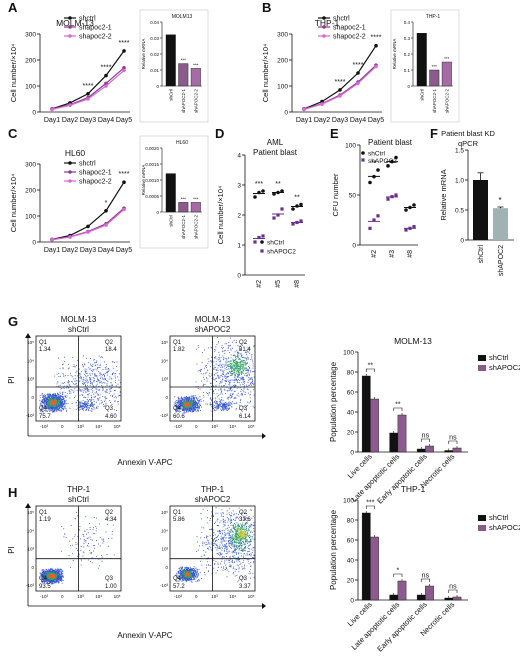 The width and height of the screenshot is (520, 657). Describe the element at coordinates (95, 28) in the screenshot. I see `A-legend-label: shapoc2-1` at that location.